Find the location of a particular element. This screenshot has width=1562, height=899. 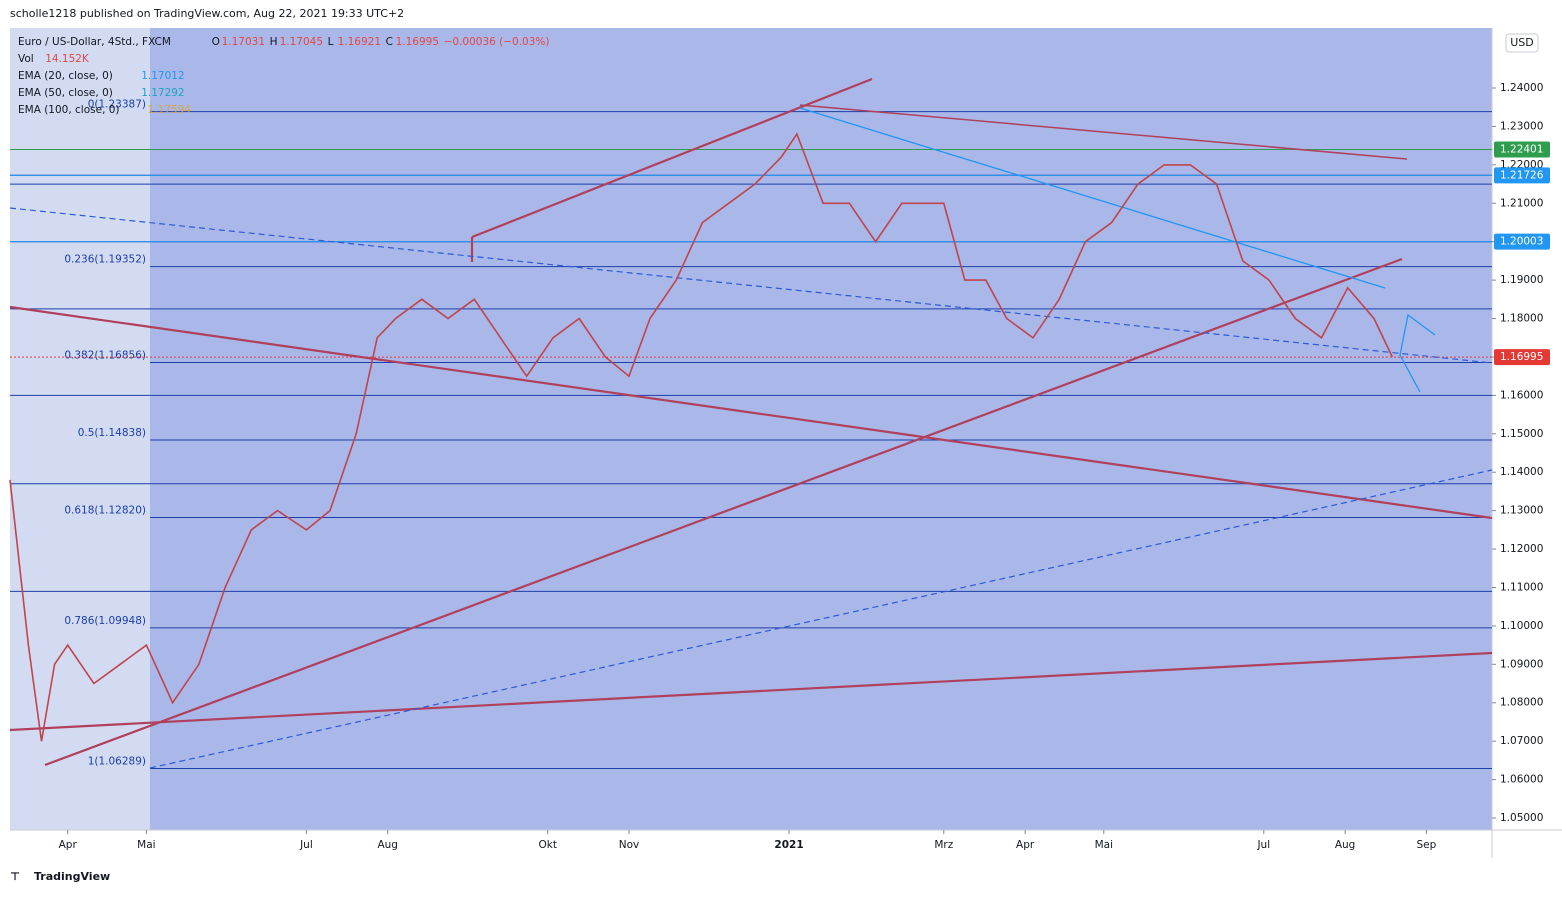

ohlc-value: 1.16995 is located at coordinates (417, 42).